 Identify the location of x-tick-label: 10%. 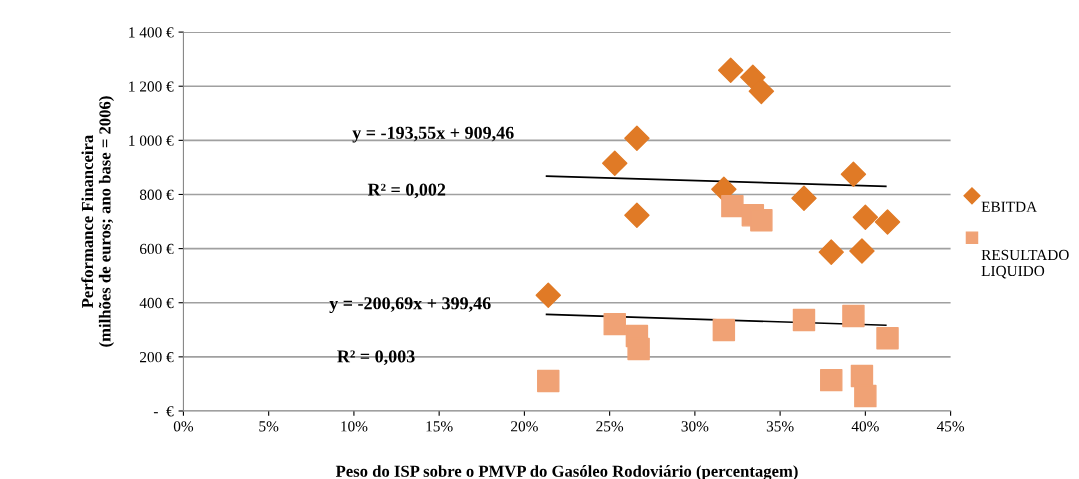
(354, 426).